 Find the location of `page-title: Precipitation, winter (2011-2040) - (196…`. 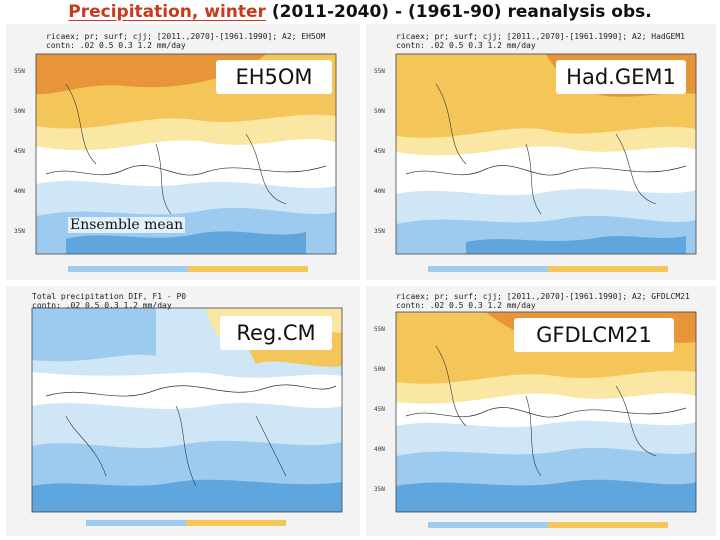

page-title: Precipitation, winter (2011-2040) - (196… is located at coordinates (360, 12).